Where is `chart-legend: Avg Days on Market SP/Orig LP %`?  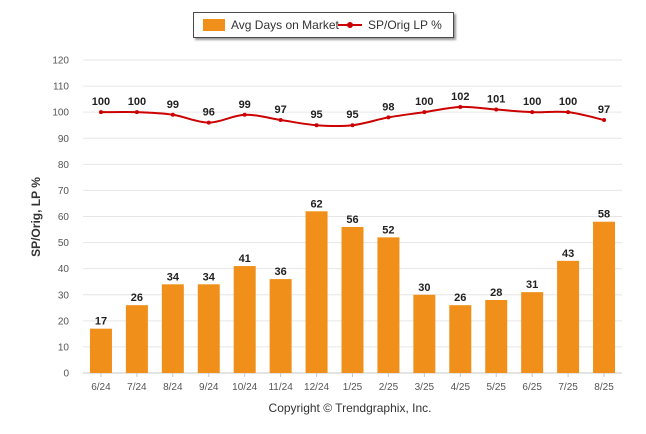 chart-legend: Avg Days on Market SP/Orig LP % is located at coordinates (323, 25).